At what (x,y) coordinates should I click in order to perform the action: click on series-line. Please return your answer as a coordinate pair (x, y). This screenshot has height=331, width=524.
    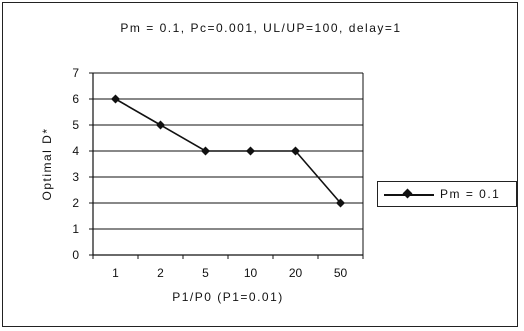
    Looking at the image, I should click on (228, 151).